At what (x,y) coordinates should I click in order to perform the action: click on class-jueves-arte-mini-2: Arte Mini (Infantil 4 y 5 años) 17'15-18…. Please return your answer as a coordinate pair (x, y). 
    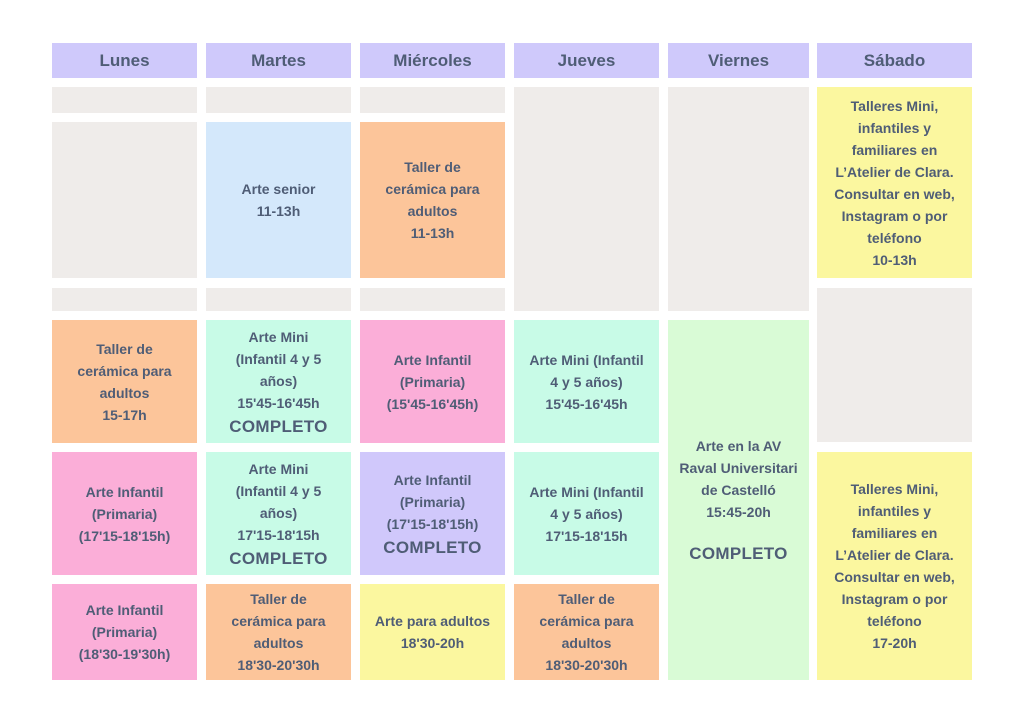
    Looking at the image, I should click on (586, 513).